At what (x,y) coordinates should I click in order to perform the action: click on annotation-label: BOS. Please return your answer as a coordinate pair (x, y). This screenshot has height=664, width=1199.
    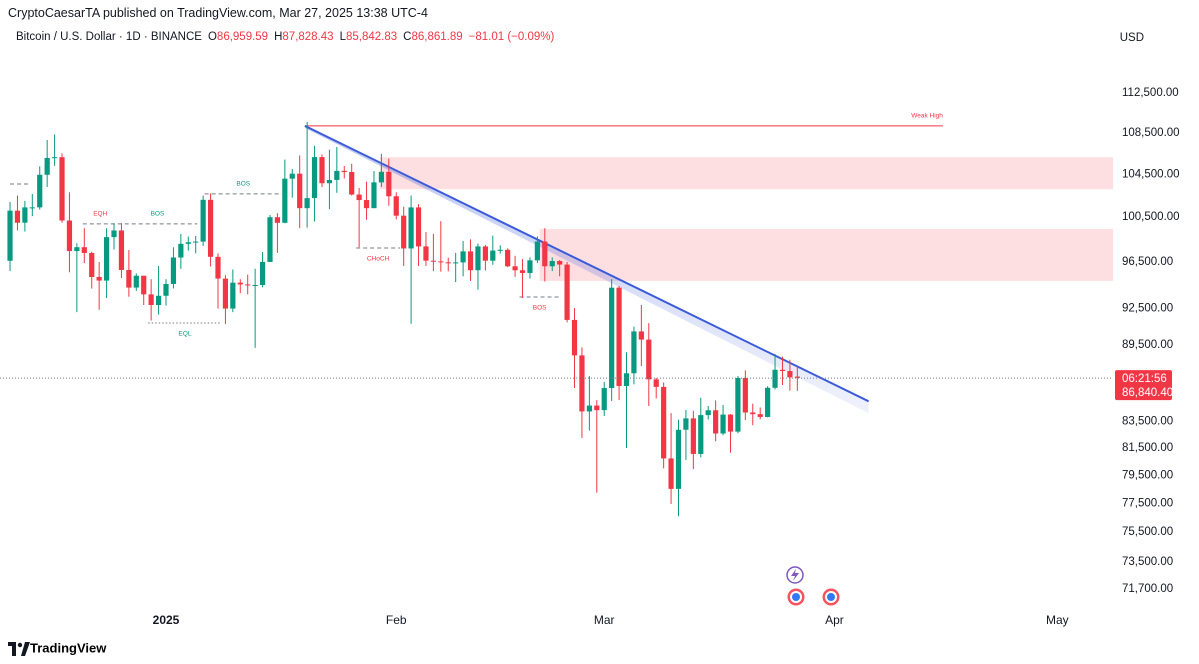
    Looking at the image, I should click on (540, 308).